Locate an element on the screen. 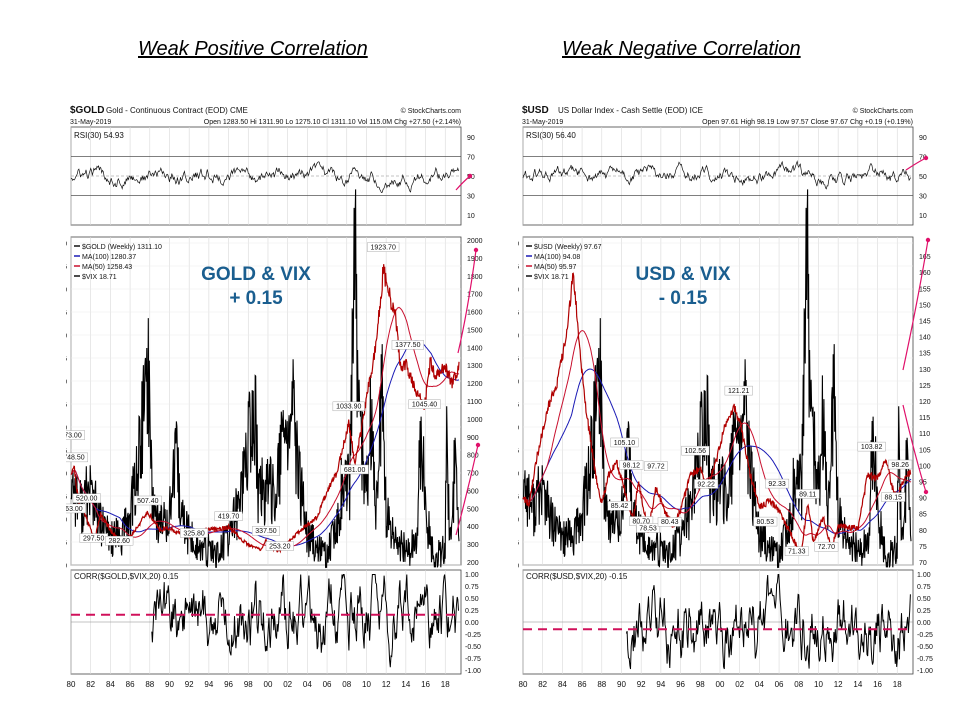  correlation-tick-label: -0.25 is located at coordinates (925, 635).